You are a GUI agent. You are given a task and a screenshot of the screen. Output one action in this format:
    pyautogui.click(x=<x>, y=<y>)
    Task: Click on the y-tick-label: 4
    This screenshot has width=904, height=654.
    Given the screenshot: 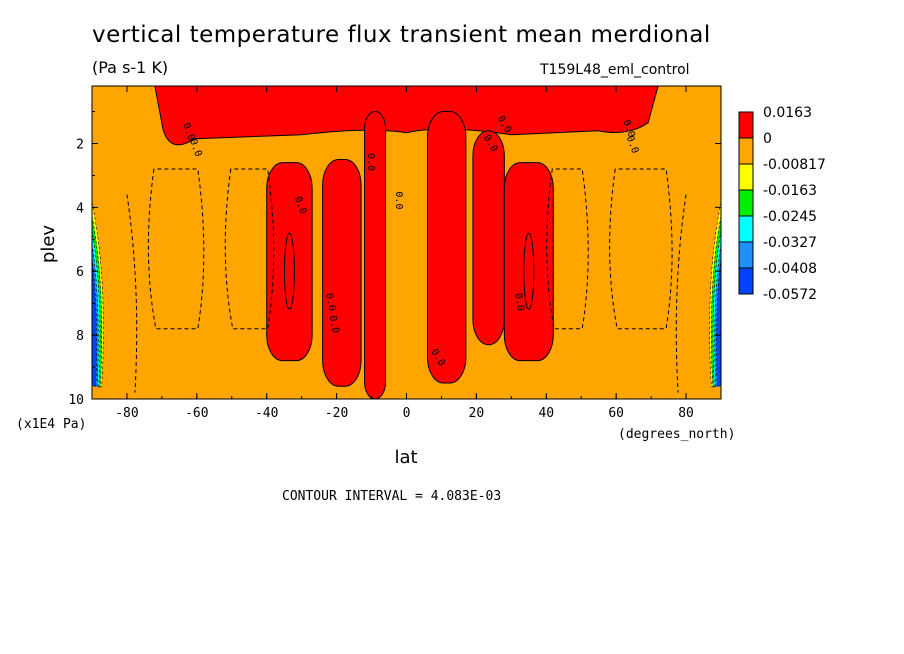 What is the action you would take?
    pyautogui.click(x=80, y=208)
    